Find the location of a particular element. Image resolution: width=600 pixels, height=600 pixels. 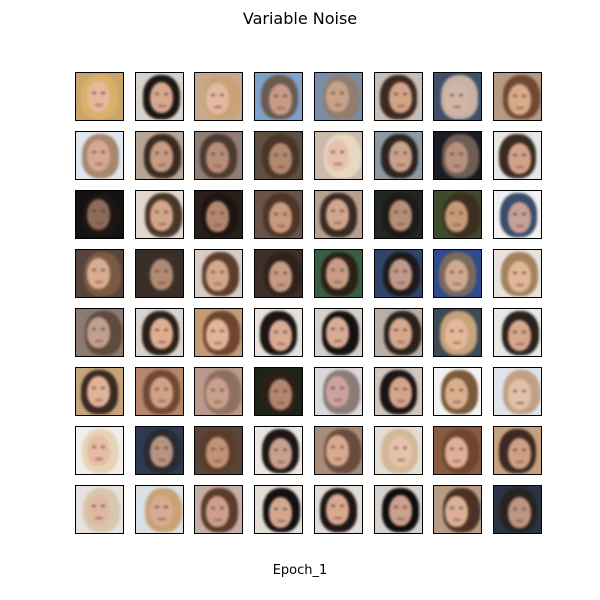

figure-title: Variable Noise is located at coordinates (300, 18).